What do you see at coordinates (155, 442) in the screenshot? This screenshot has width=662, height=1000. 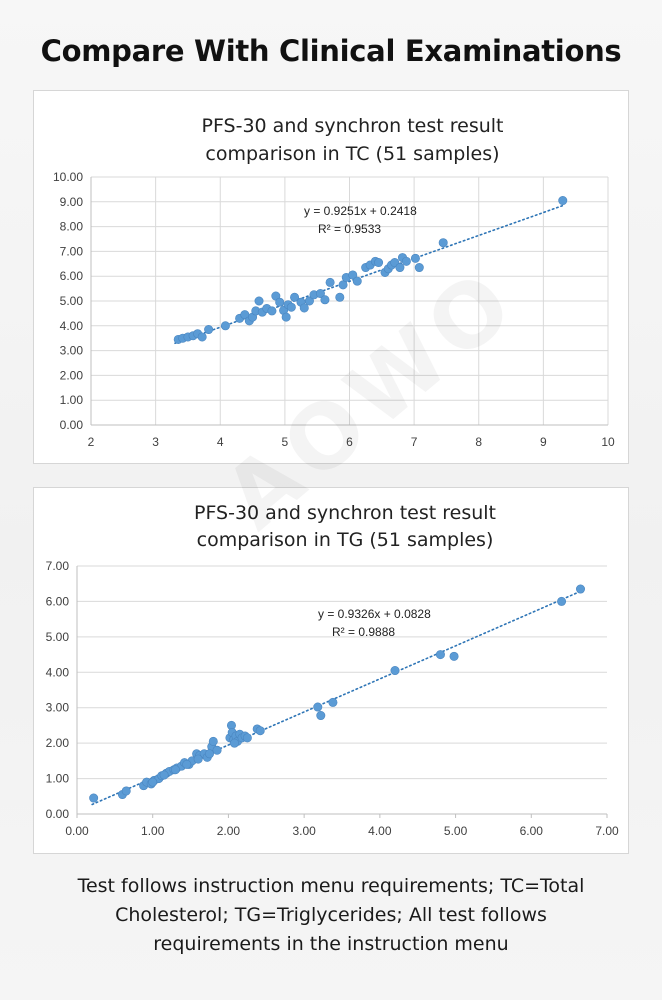 I see `x-tick-label: 3` at bounding box center [155, 442].